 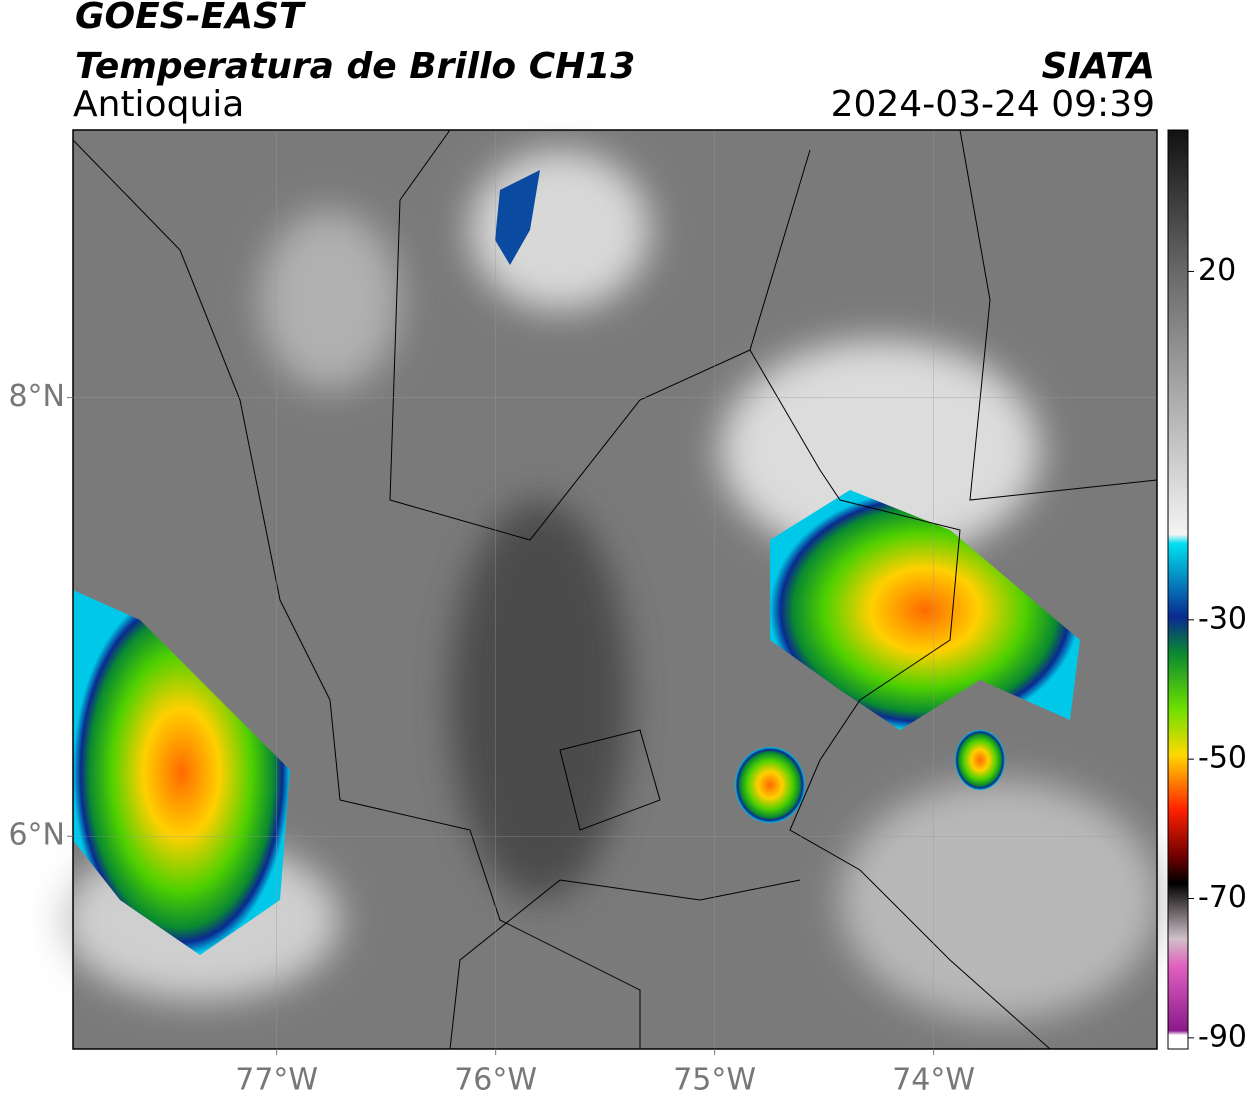 I want to click on title: GOES-EAST, so click(x=190, y=18).